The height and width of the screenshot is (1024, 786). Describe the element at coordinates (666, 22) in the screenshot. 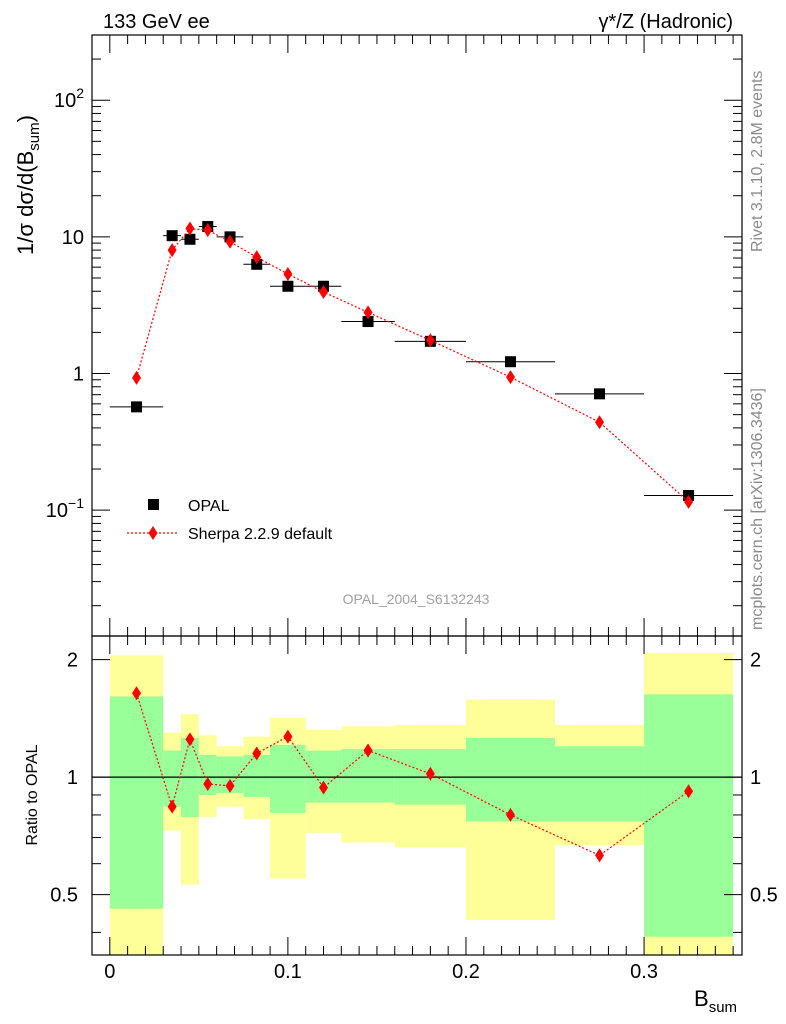

I see `process-label: γ*/Z (Hadronic)` at that location.